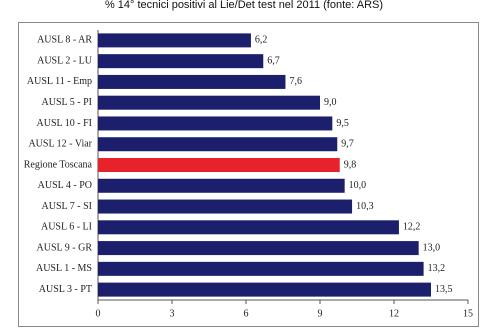 The image size is (488, 329). Describe the element at coordinates (64, 40) in the screenshot. I see `y-tick-label: AUSL 8 - AR` at that location.